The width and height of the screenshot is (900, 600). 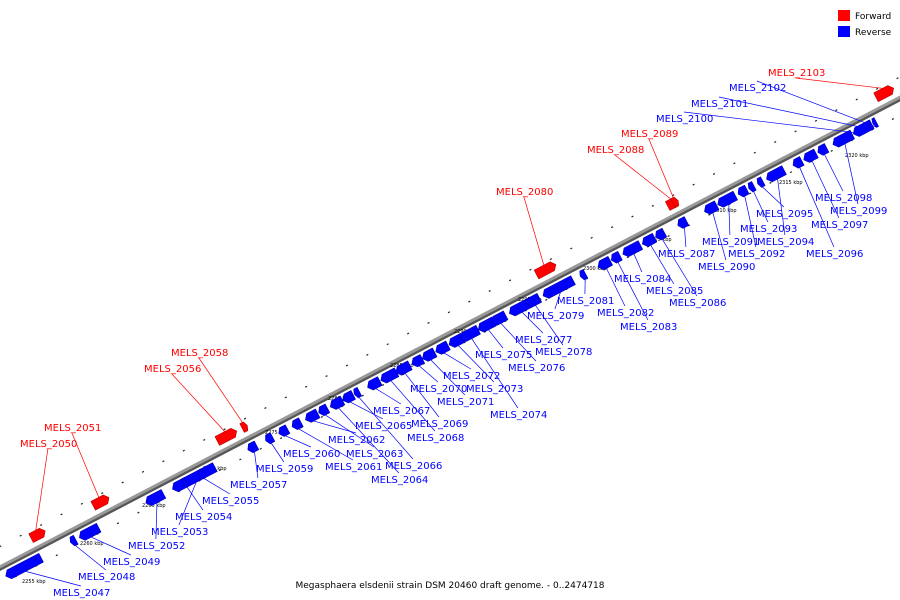 What do you see at coordinates (244, 427) in the screenshot?
I see `gene-glyph-mels-2058` at bounding box center [244, 427].